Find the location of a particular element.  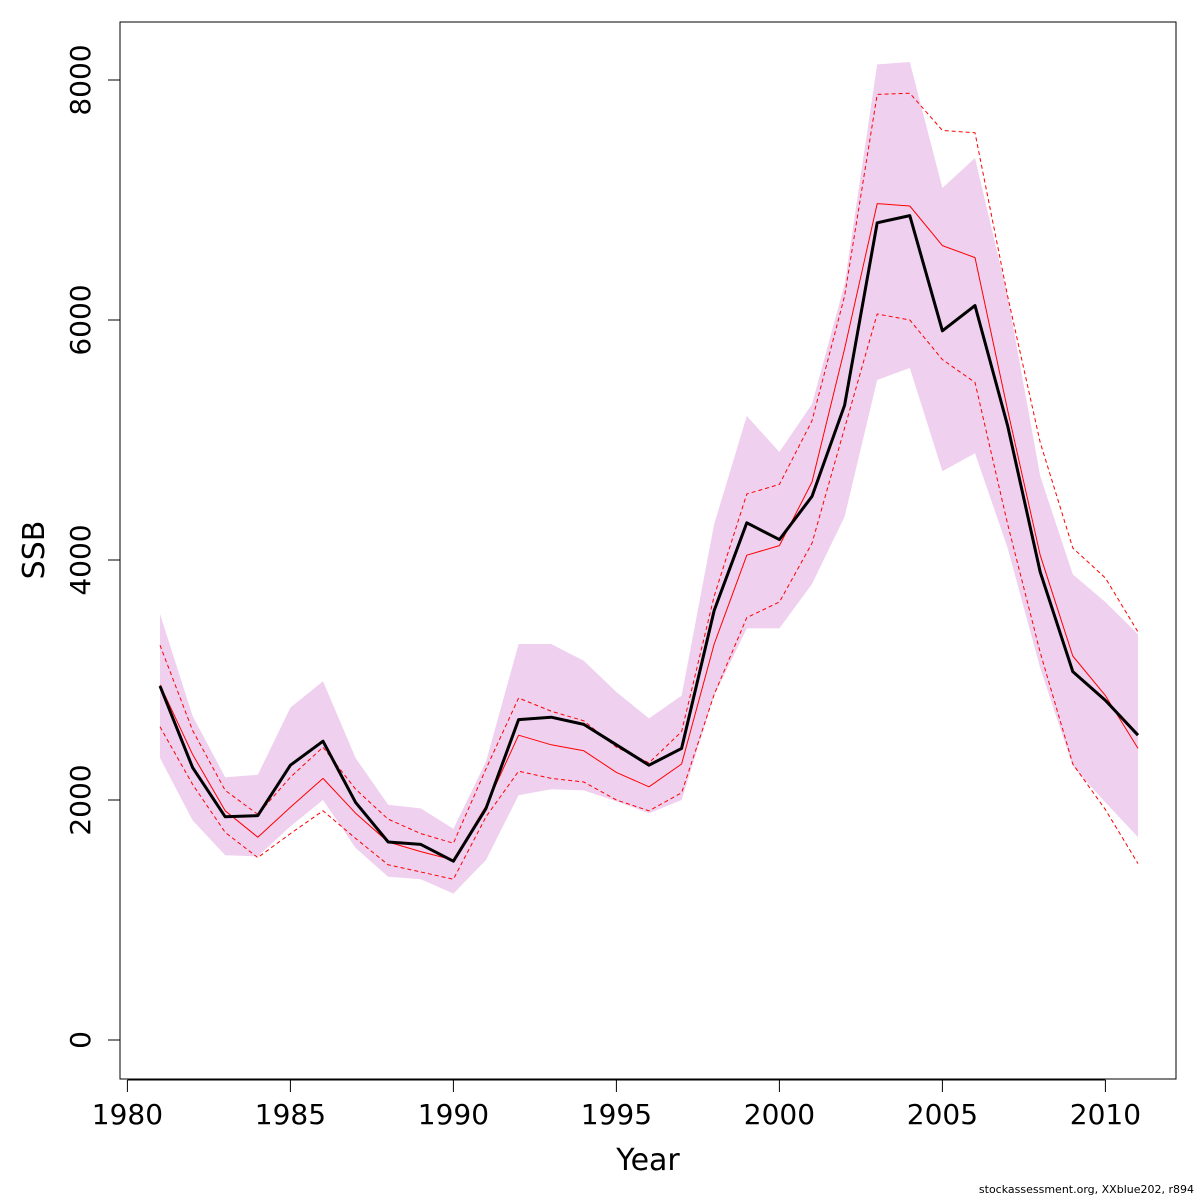

y-axis: 0 2000 4000 6000 8000 is located at coordinates (92, 546).